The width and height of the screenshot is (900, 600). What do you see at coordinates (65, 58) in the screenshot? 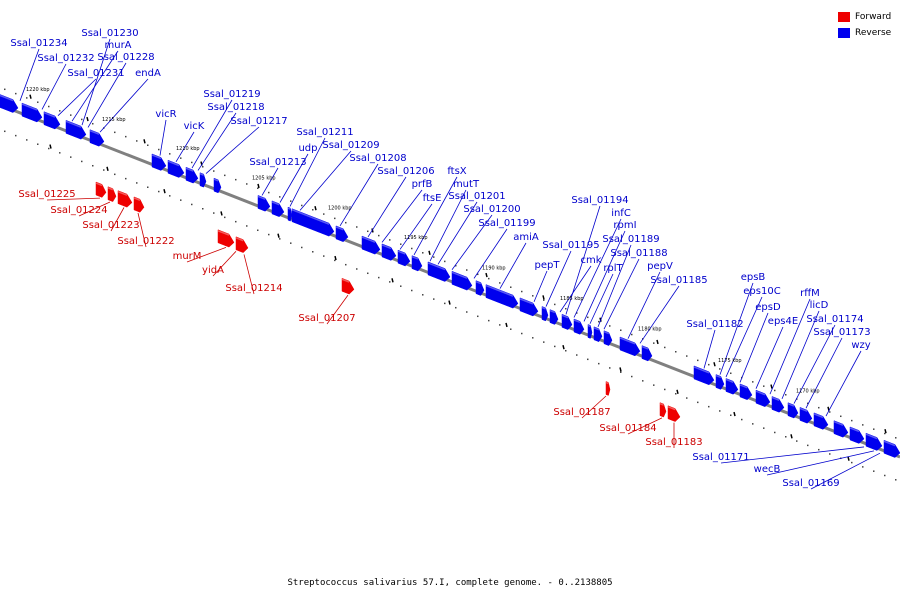
I see `gene-label-reverse: Ssal_01232` at bounding box center [65, 58].